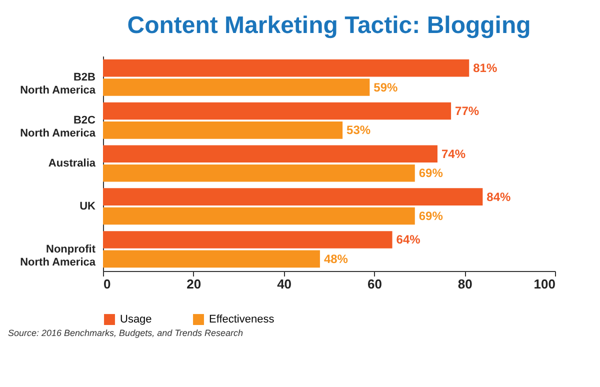 The width and height of the screenshot is (600, 387). What do you see at coordinates (88, 206) in the screenshot?
I see `y-tick-label: UK` at bounding box center [88, 206].